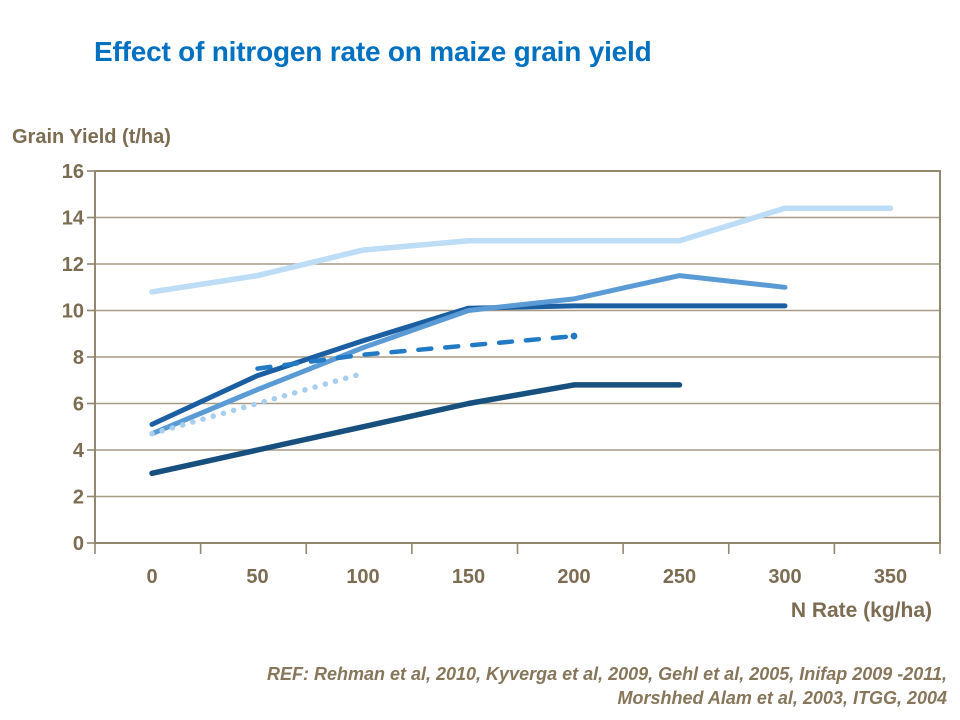 This screenshot has height=720, width=960. I want to click on y-tick-label: 12, so click(73, 265).